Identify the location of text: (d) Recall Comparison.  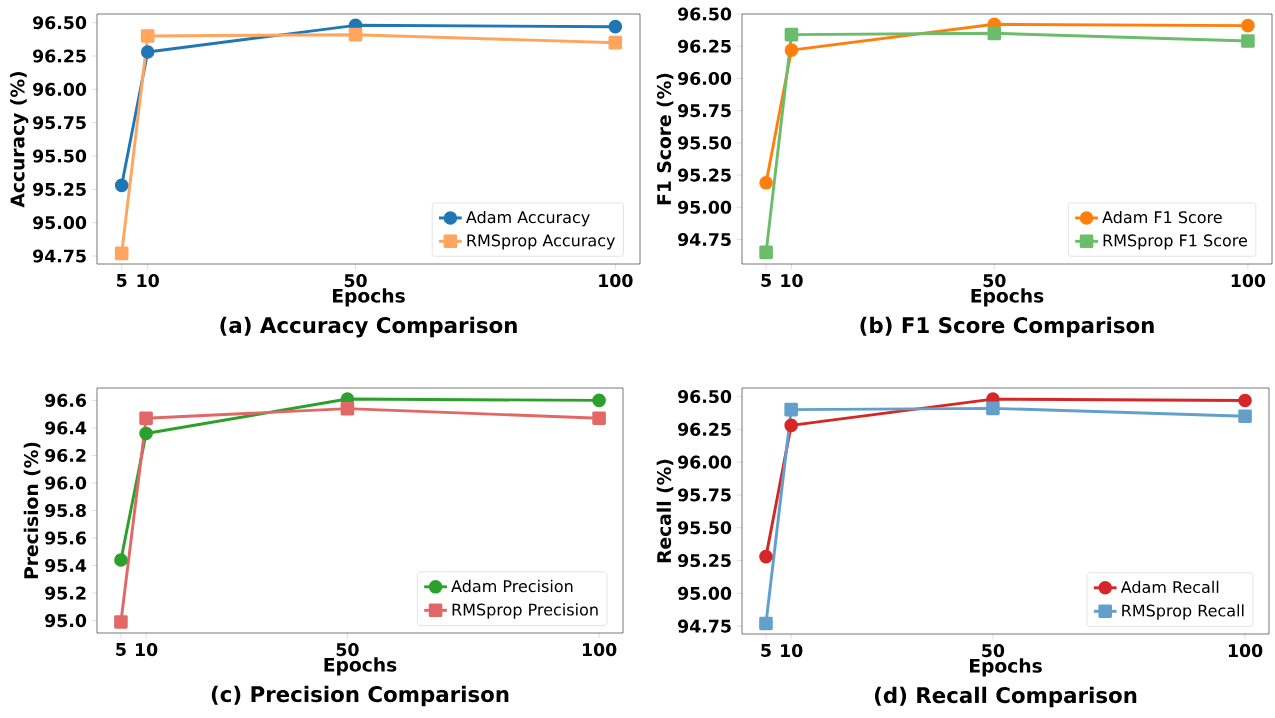
(1005, 697).